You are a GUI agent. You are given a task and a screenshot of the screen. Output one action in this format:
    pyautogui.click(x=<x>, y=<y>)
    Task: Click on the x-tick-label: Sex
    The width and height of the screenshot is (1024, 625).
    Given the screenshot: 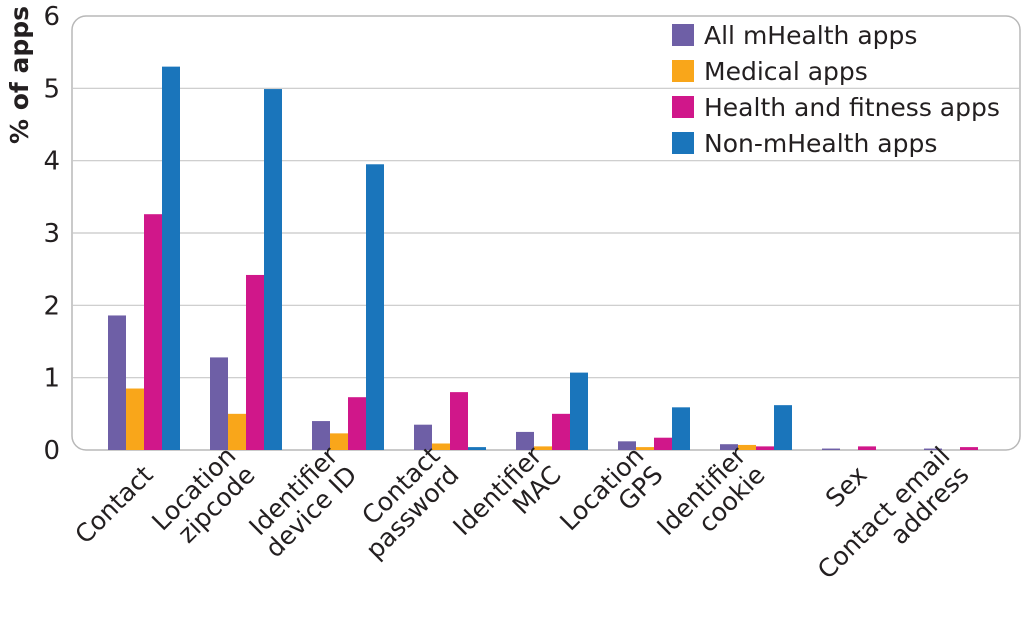 What is the action you would take?
    pyautogui.click(x=846, y=486)
    